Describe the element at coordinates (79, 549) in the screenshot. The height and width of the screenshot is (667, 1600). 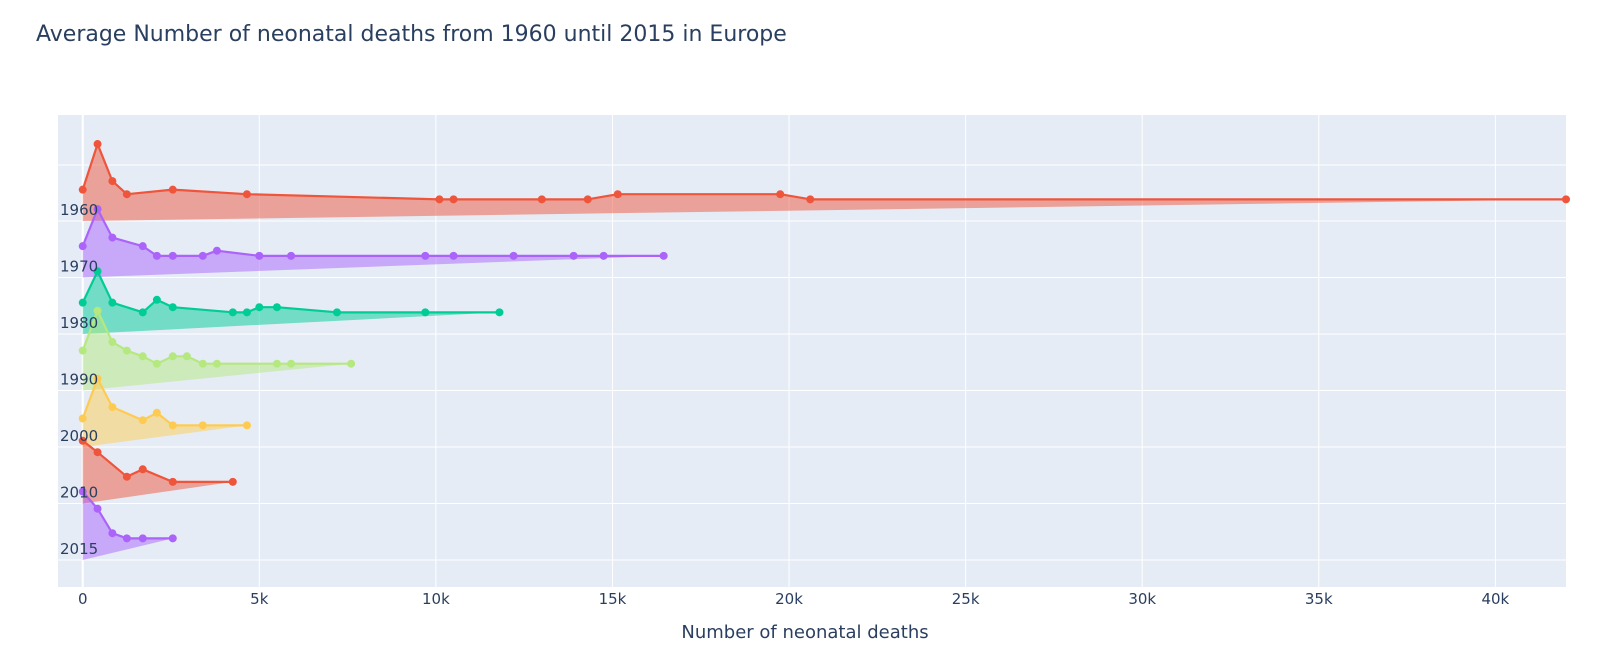
I see `y-tick-label: 2015` at that location.